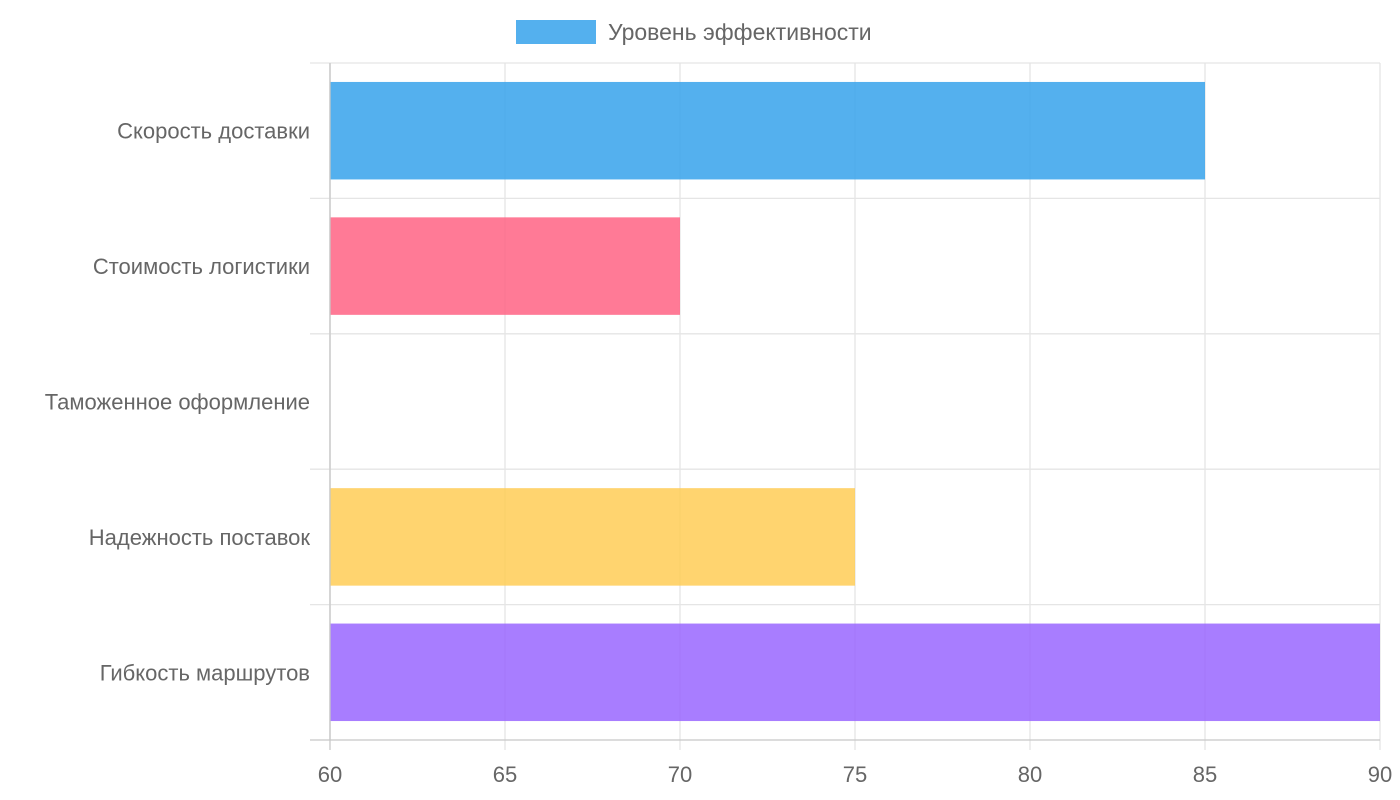 This screenshot has width=1400, height=800. Describe the element at coordinates (1205, 774) in the screenshot. I see `x-tick-label: 85` at that location.